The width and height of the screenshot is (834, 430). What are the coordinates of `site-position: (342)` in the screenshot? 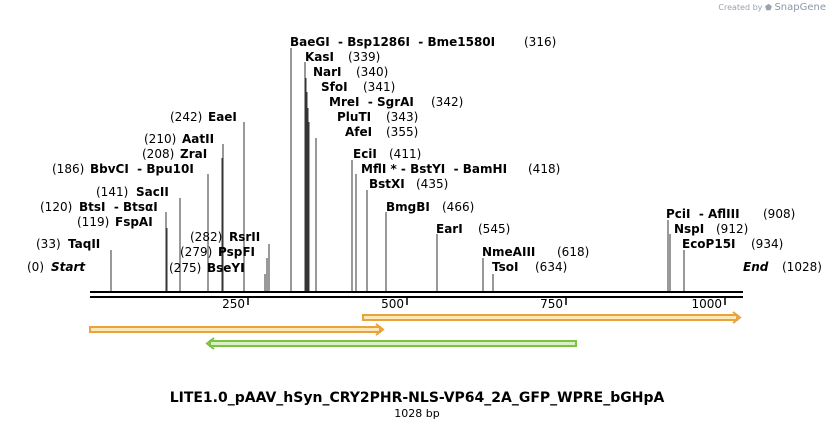 It's located at (447, 102).